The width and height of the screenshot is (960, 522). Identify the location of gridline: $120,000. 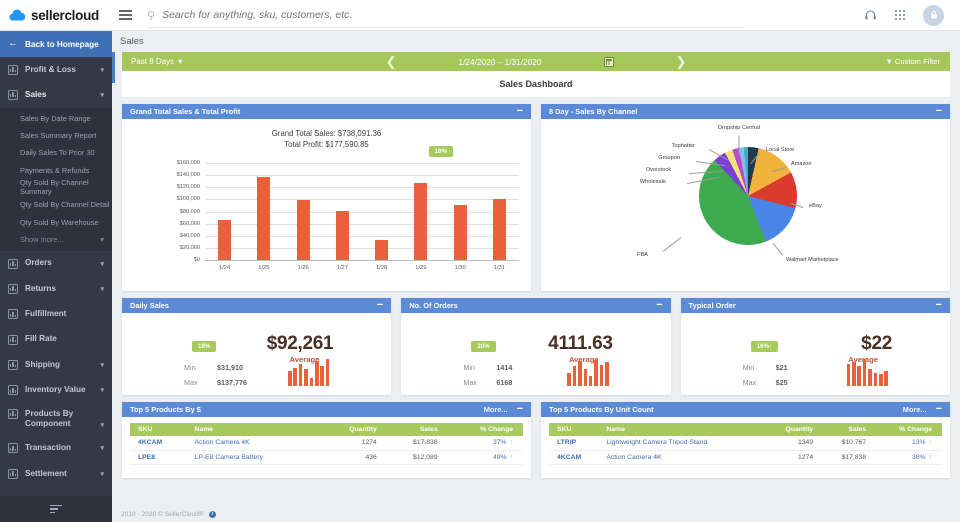
(348, 187).